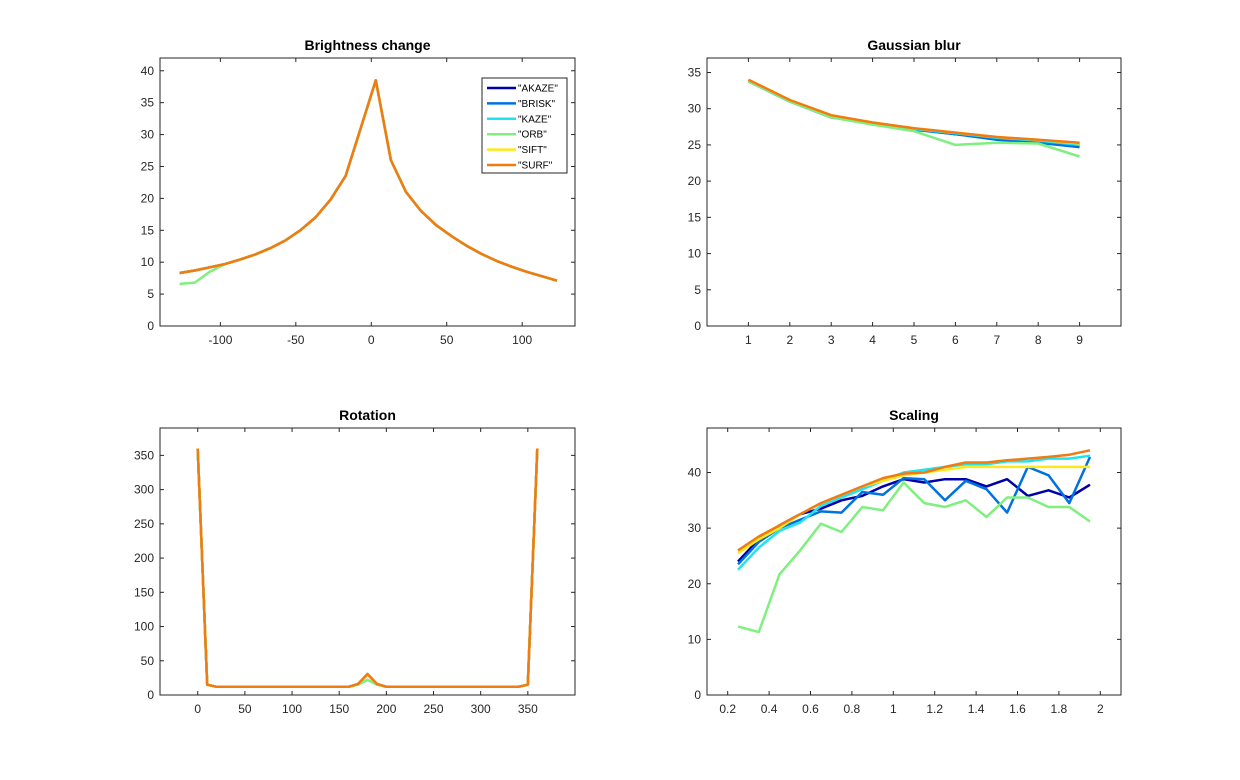  What do you see at coordinates (914, 340) in the screenshot?
I see `x-tick-label: 5` at bounding box center [914, 340].